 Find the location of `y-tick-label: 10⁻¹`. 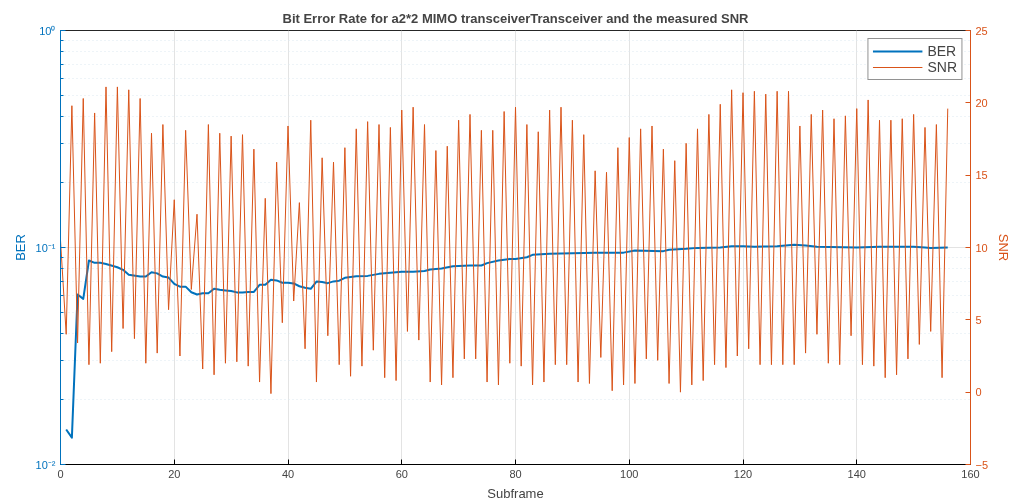

y-tick-label: 10⁻¹ is located at coordinates (45, 247).